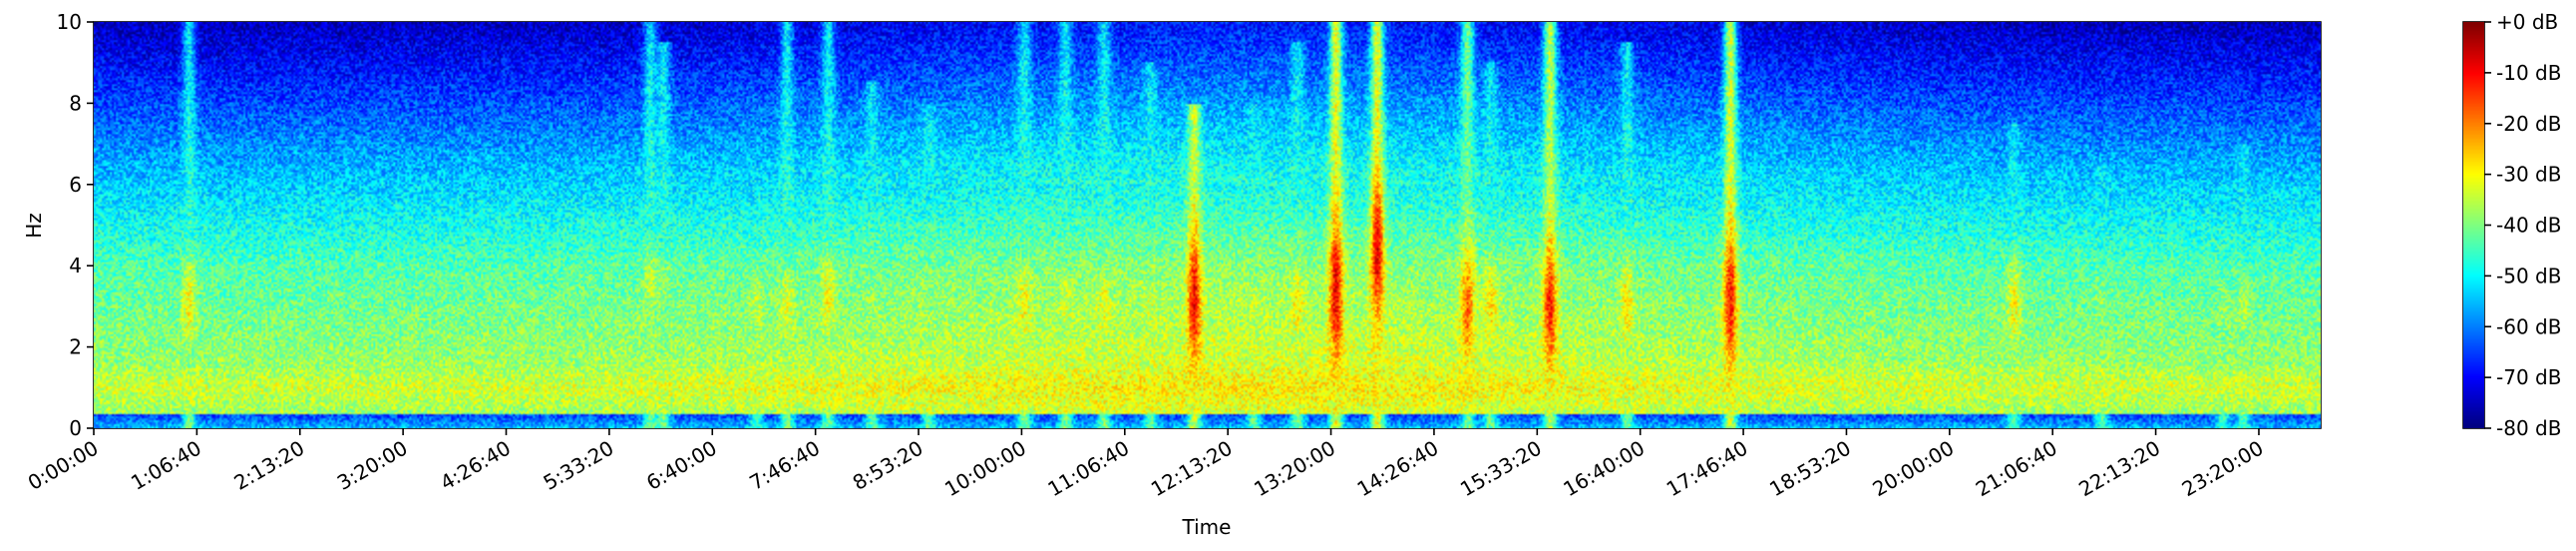 This screenshot has width=2576, height=551. What do you see at coordinates (1089, 469) in the screenshot?
I see `x-tick-label: 11:06:40` at bounding box center [1089, 469].